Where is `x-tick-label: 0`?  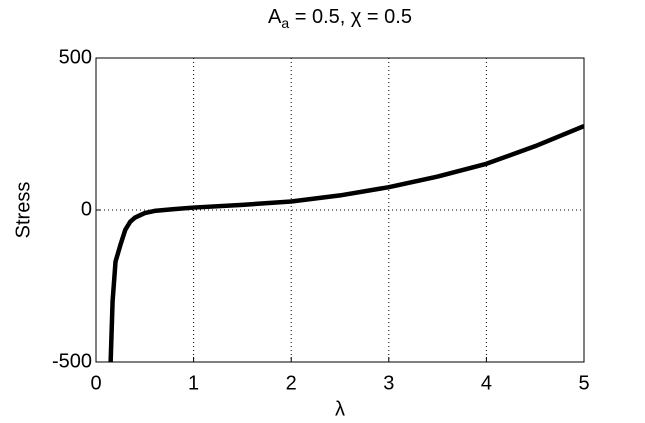 x-tick-label: 0 is located at coordinates (95, 383).